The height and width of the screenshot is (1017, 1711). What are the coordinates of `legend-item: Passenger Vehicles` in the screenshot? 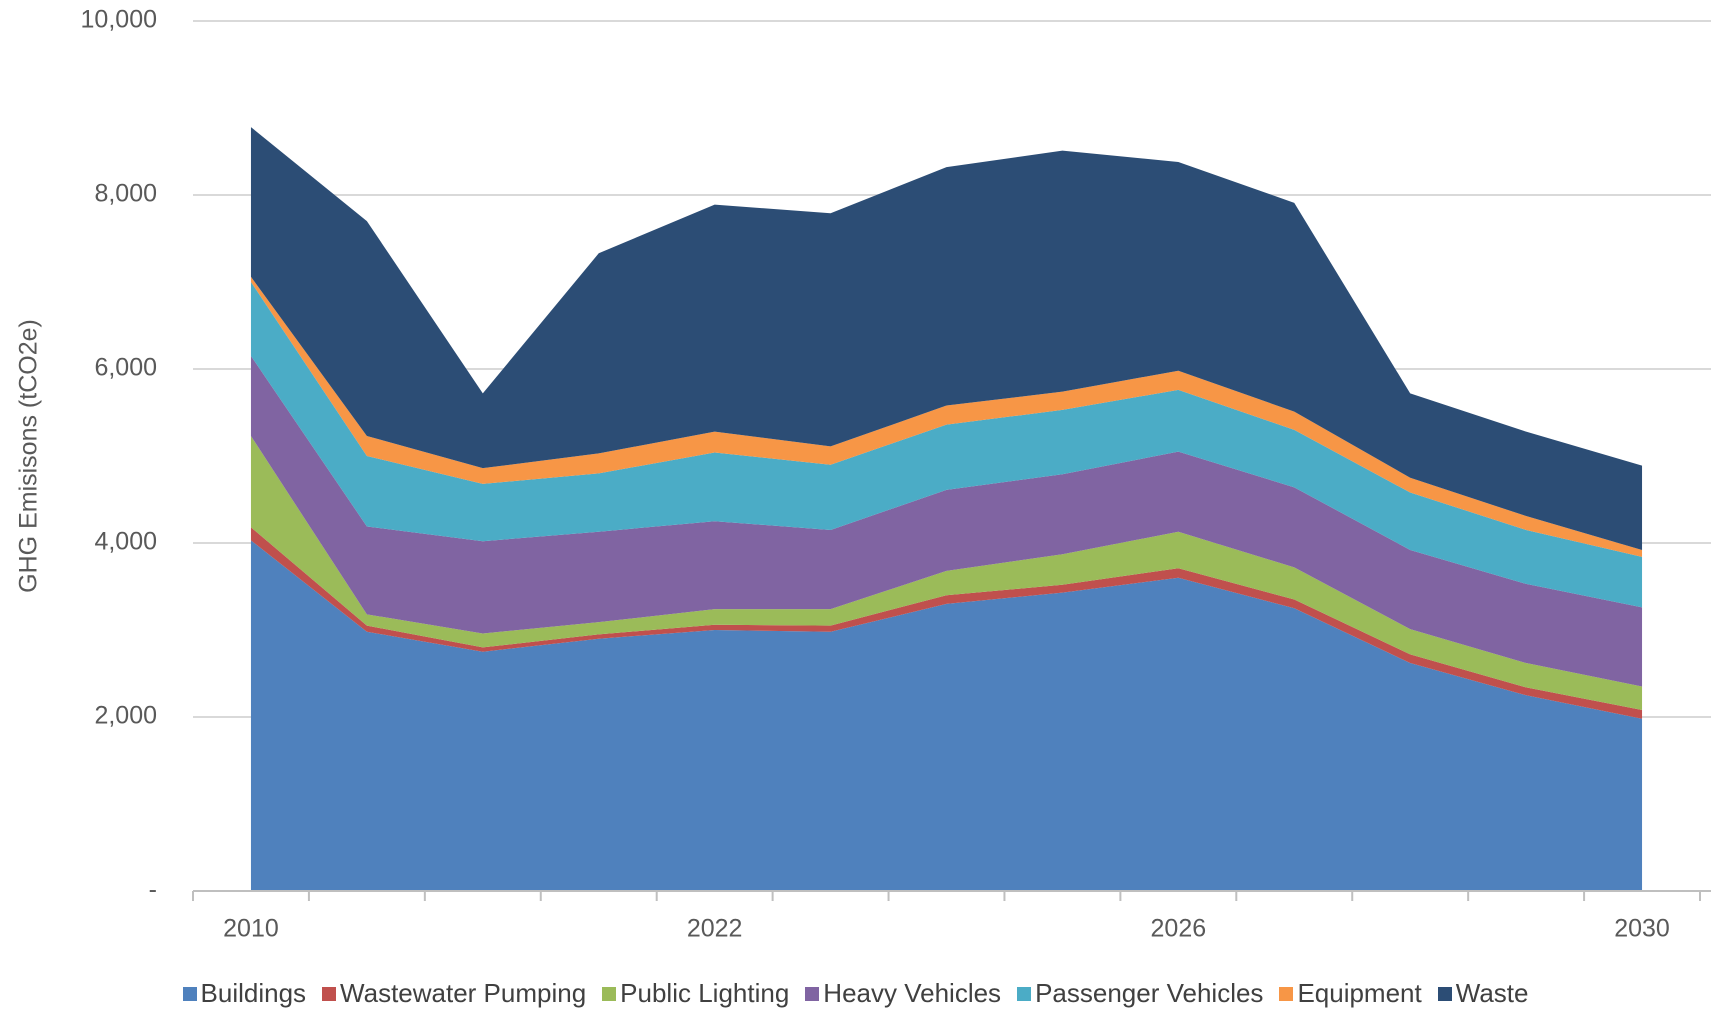 It's located at (1140, 993).